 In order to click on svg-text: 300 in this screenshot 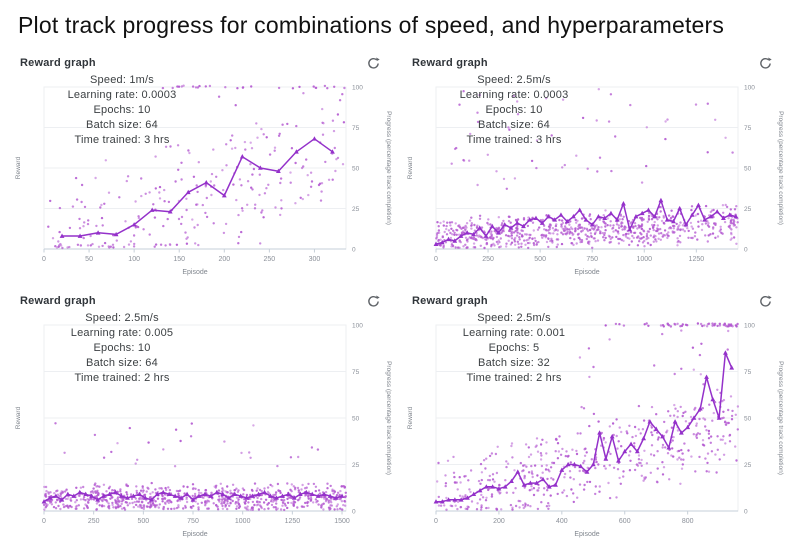, I will do `click(315, 259)`.